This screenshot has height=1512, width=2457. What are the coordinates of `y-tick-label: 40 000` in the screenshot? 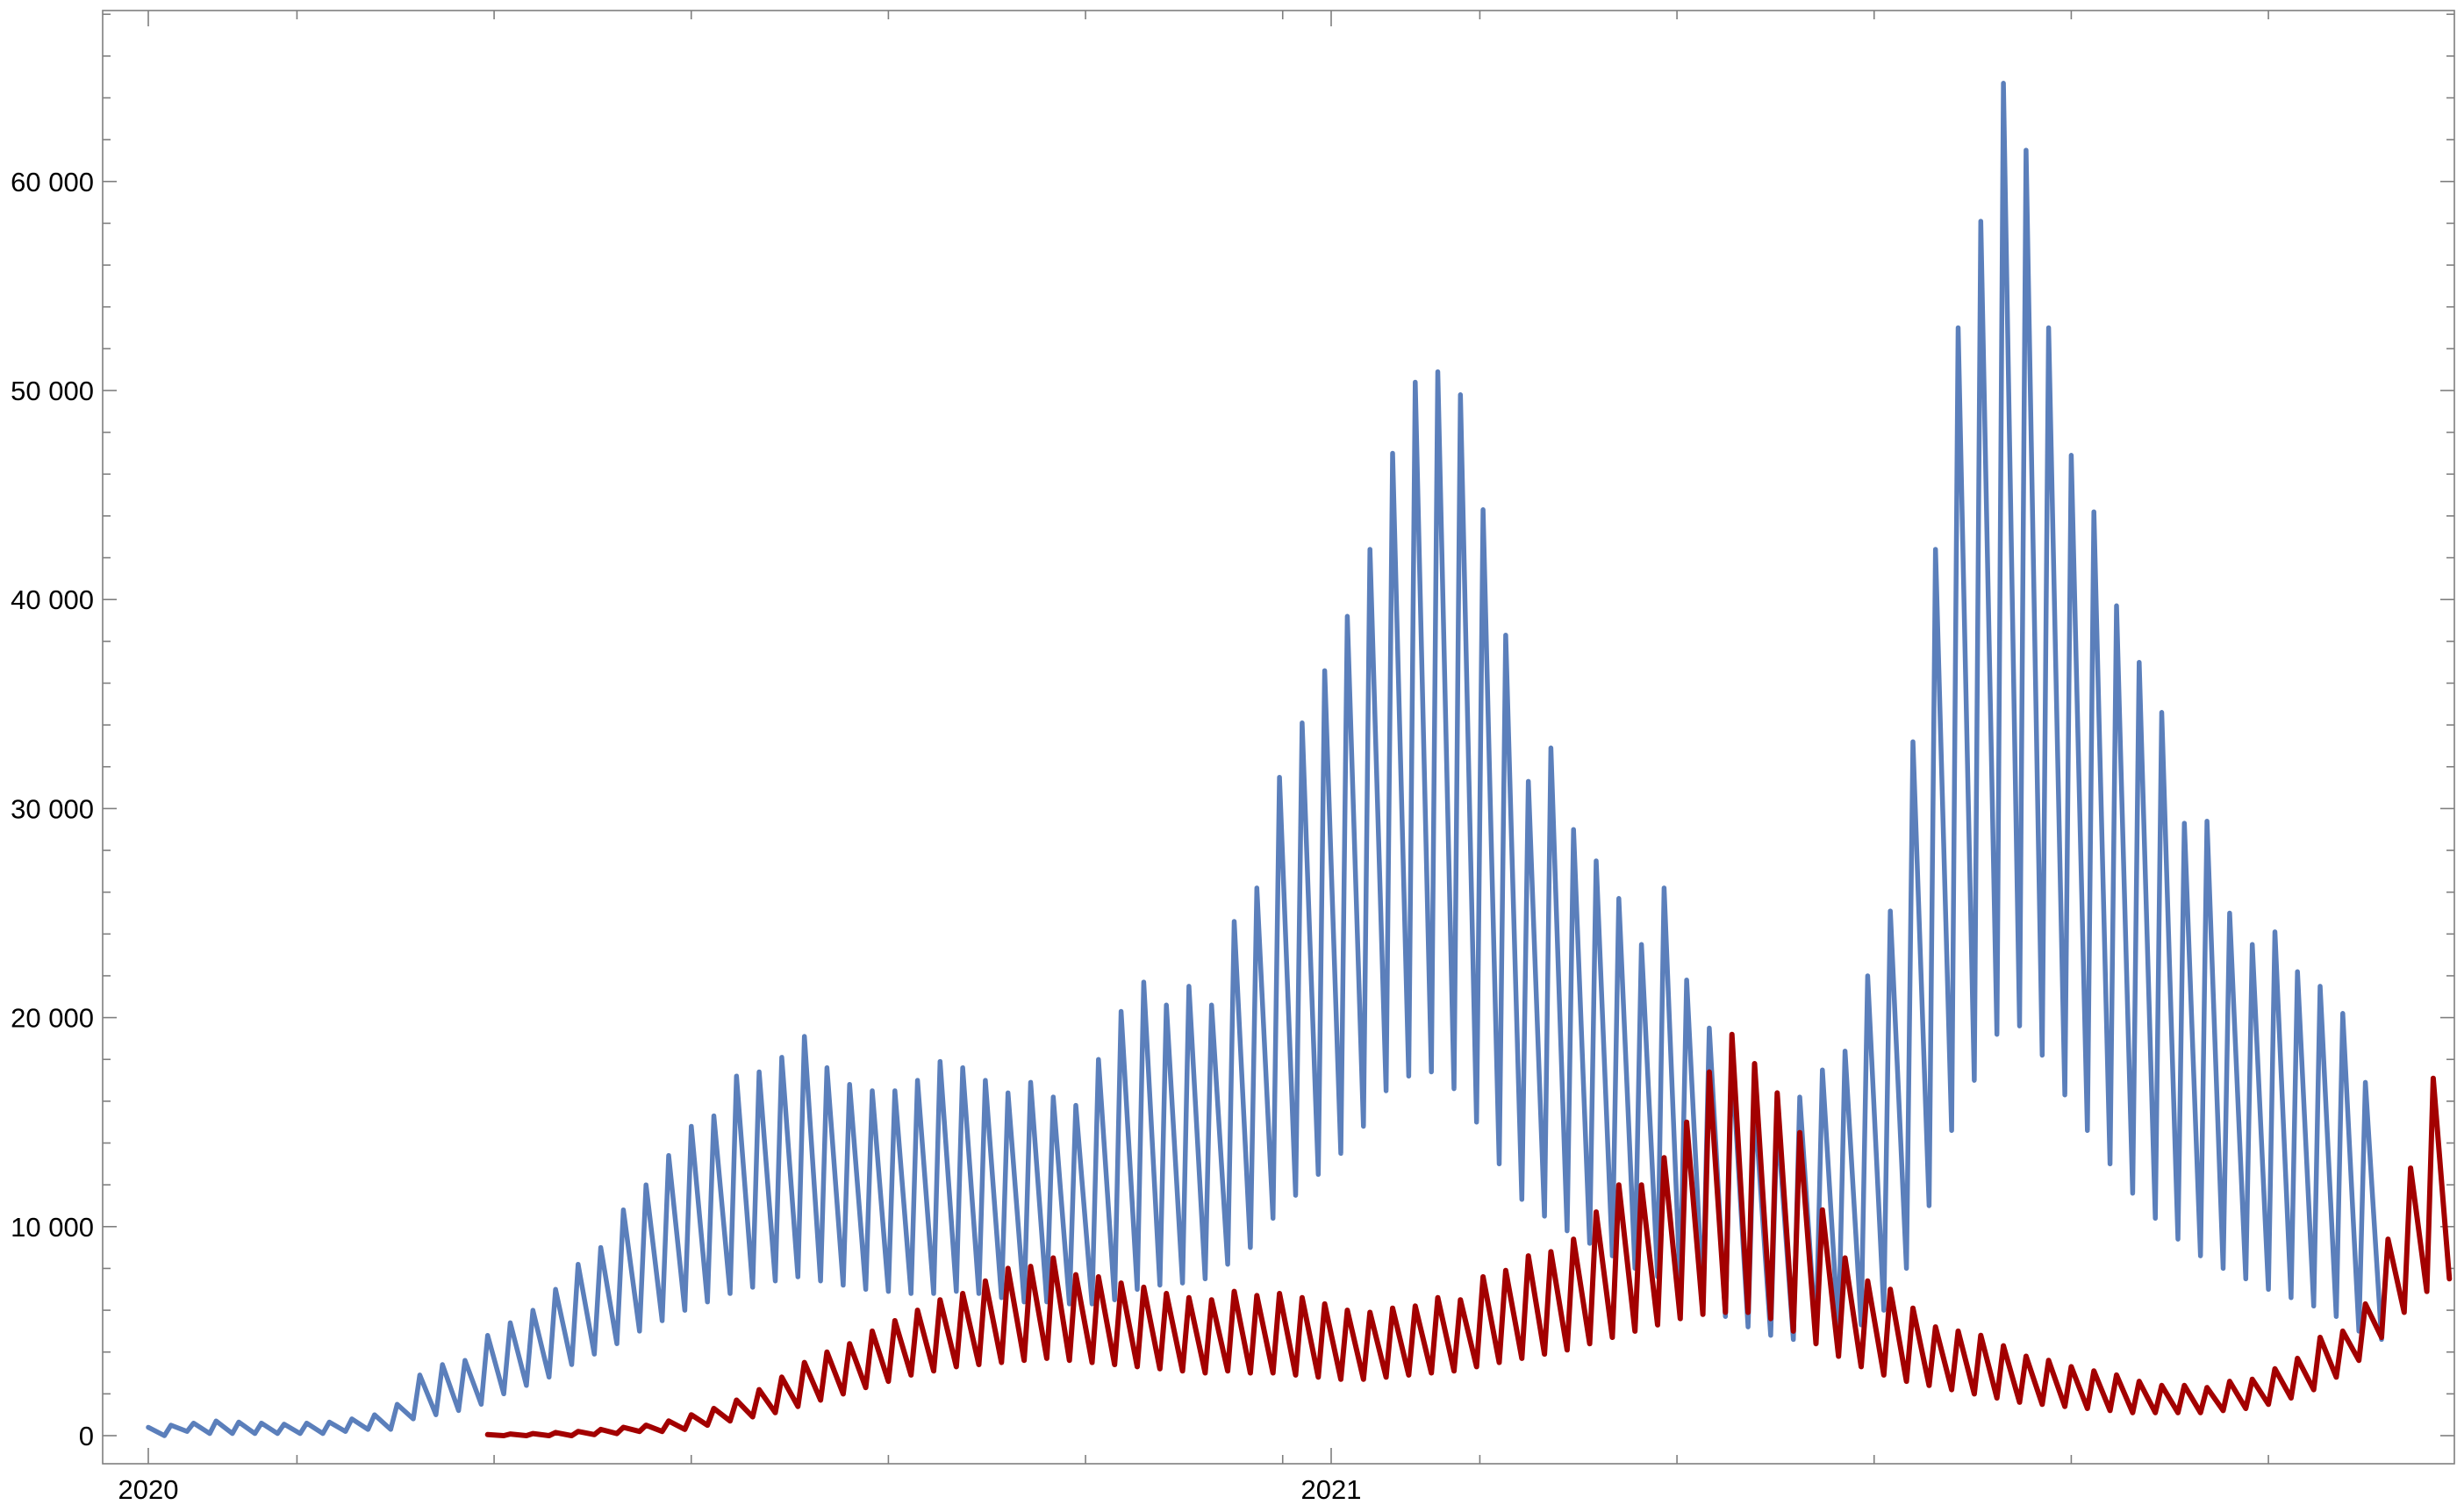 It's located at (52, 599).